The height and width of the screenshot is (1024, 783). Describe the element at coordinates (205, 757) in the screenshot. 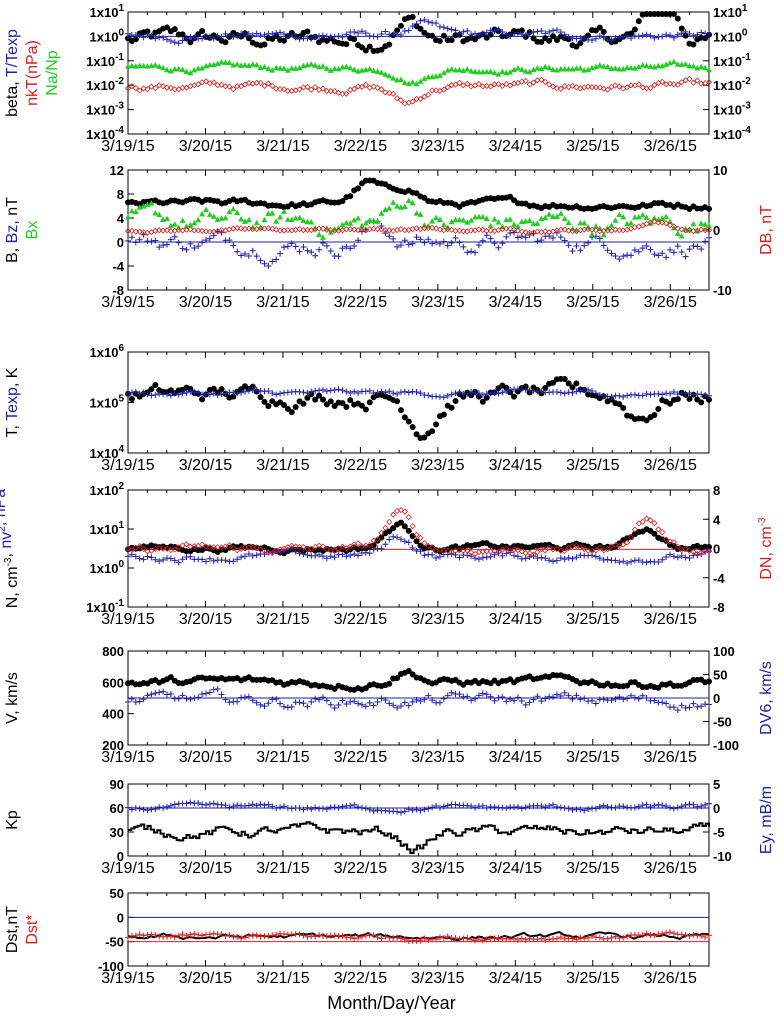

I see `x-tick-label: 3/20/15` at that location.